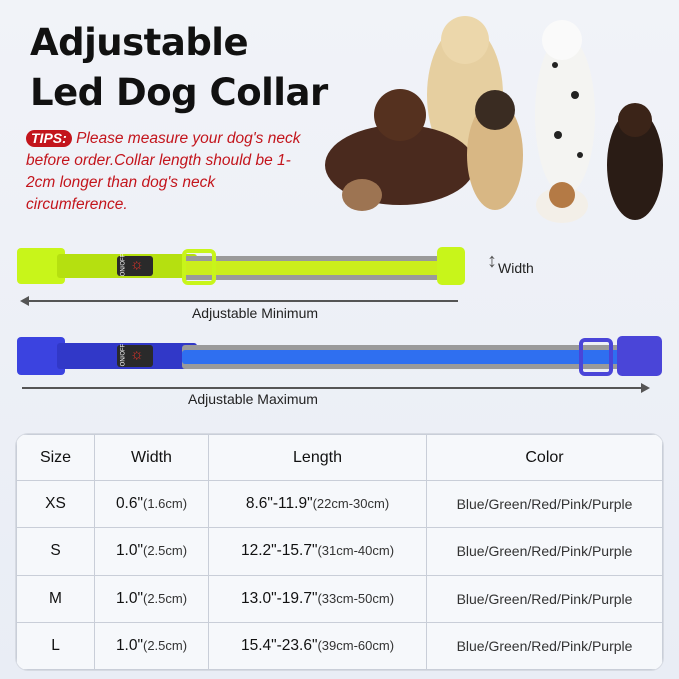  I want to click on table-header-row: Size Width Length Color, so click(339, 457).